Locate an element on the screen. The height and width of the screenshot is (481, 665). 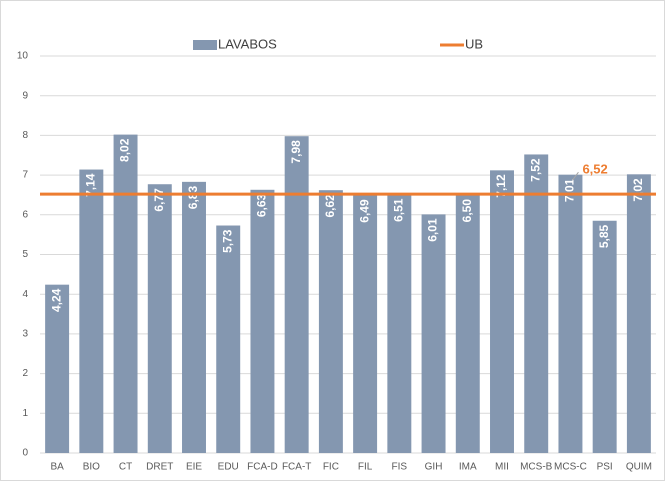
y-tick-label: 4 is located at coordinates (25, 294).